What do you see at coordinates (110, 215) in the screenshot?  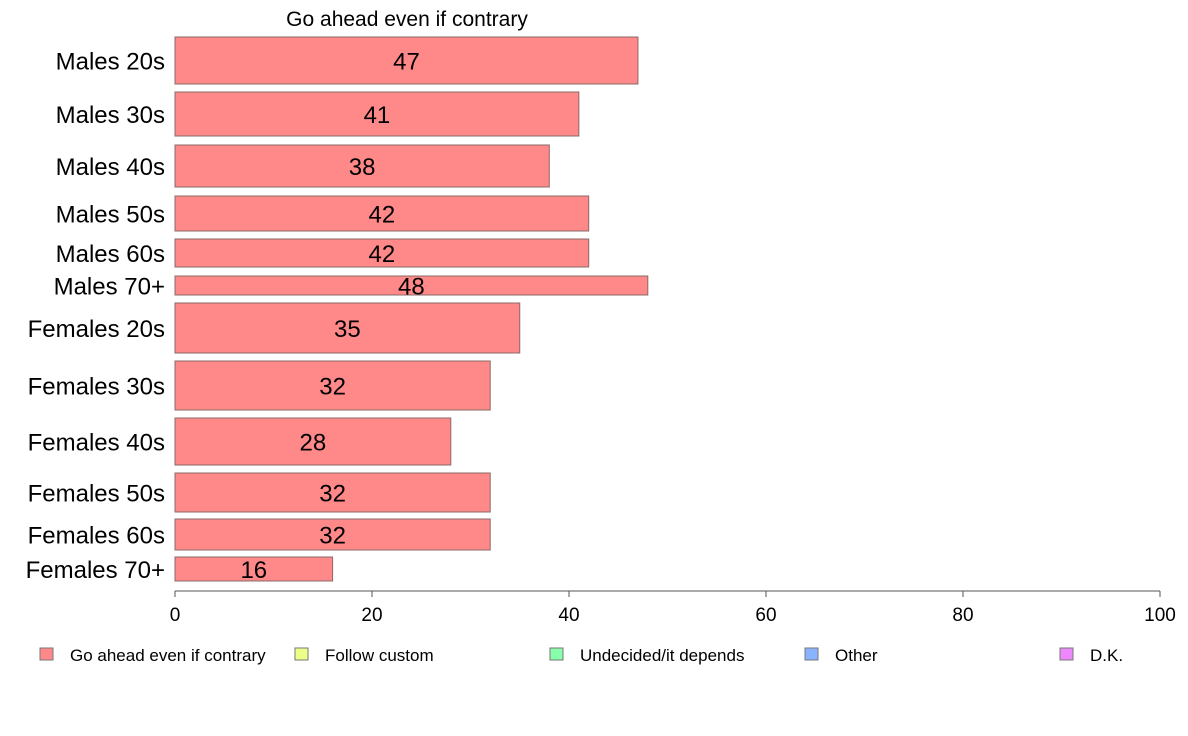 I see `category-label: Males 50s` at bounding box center [110, 215].